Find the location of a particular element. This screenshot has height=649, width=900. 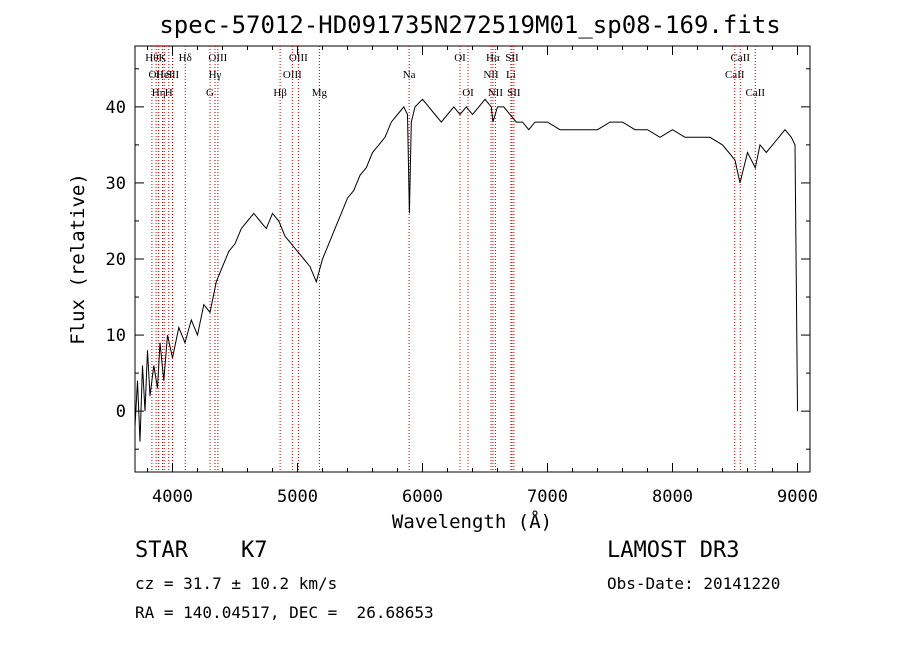

redshift-cz: cz = 31.7 ± 10.2 km/s is located at coordinates (236, 583).